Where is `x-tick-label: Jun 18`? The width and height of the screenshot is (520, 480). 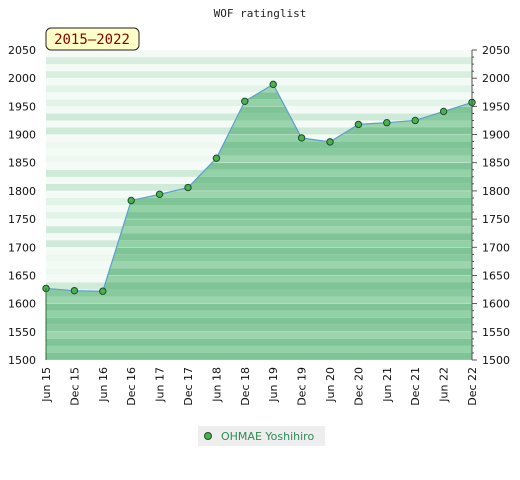
x-tick-label: Jun 18 is located at coordinates (216, 385).